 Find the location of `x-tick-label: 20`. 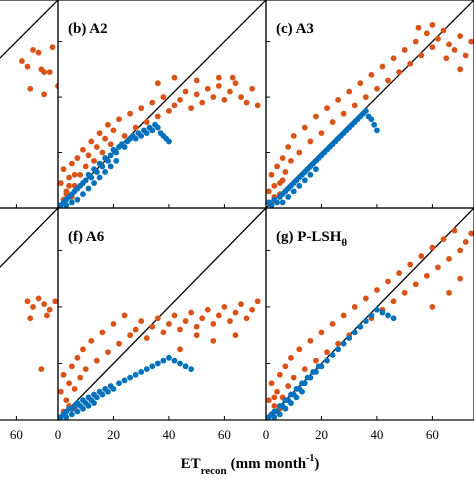

x-tick-label: 20 is located at coordinates (321, 434).